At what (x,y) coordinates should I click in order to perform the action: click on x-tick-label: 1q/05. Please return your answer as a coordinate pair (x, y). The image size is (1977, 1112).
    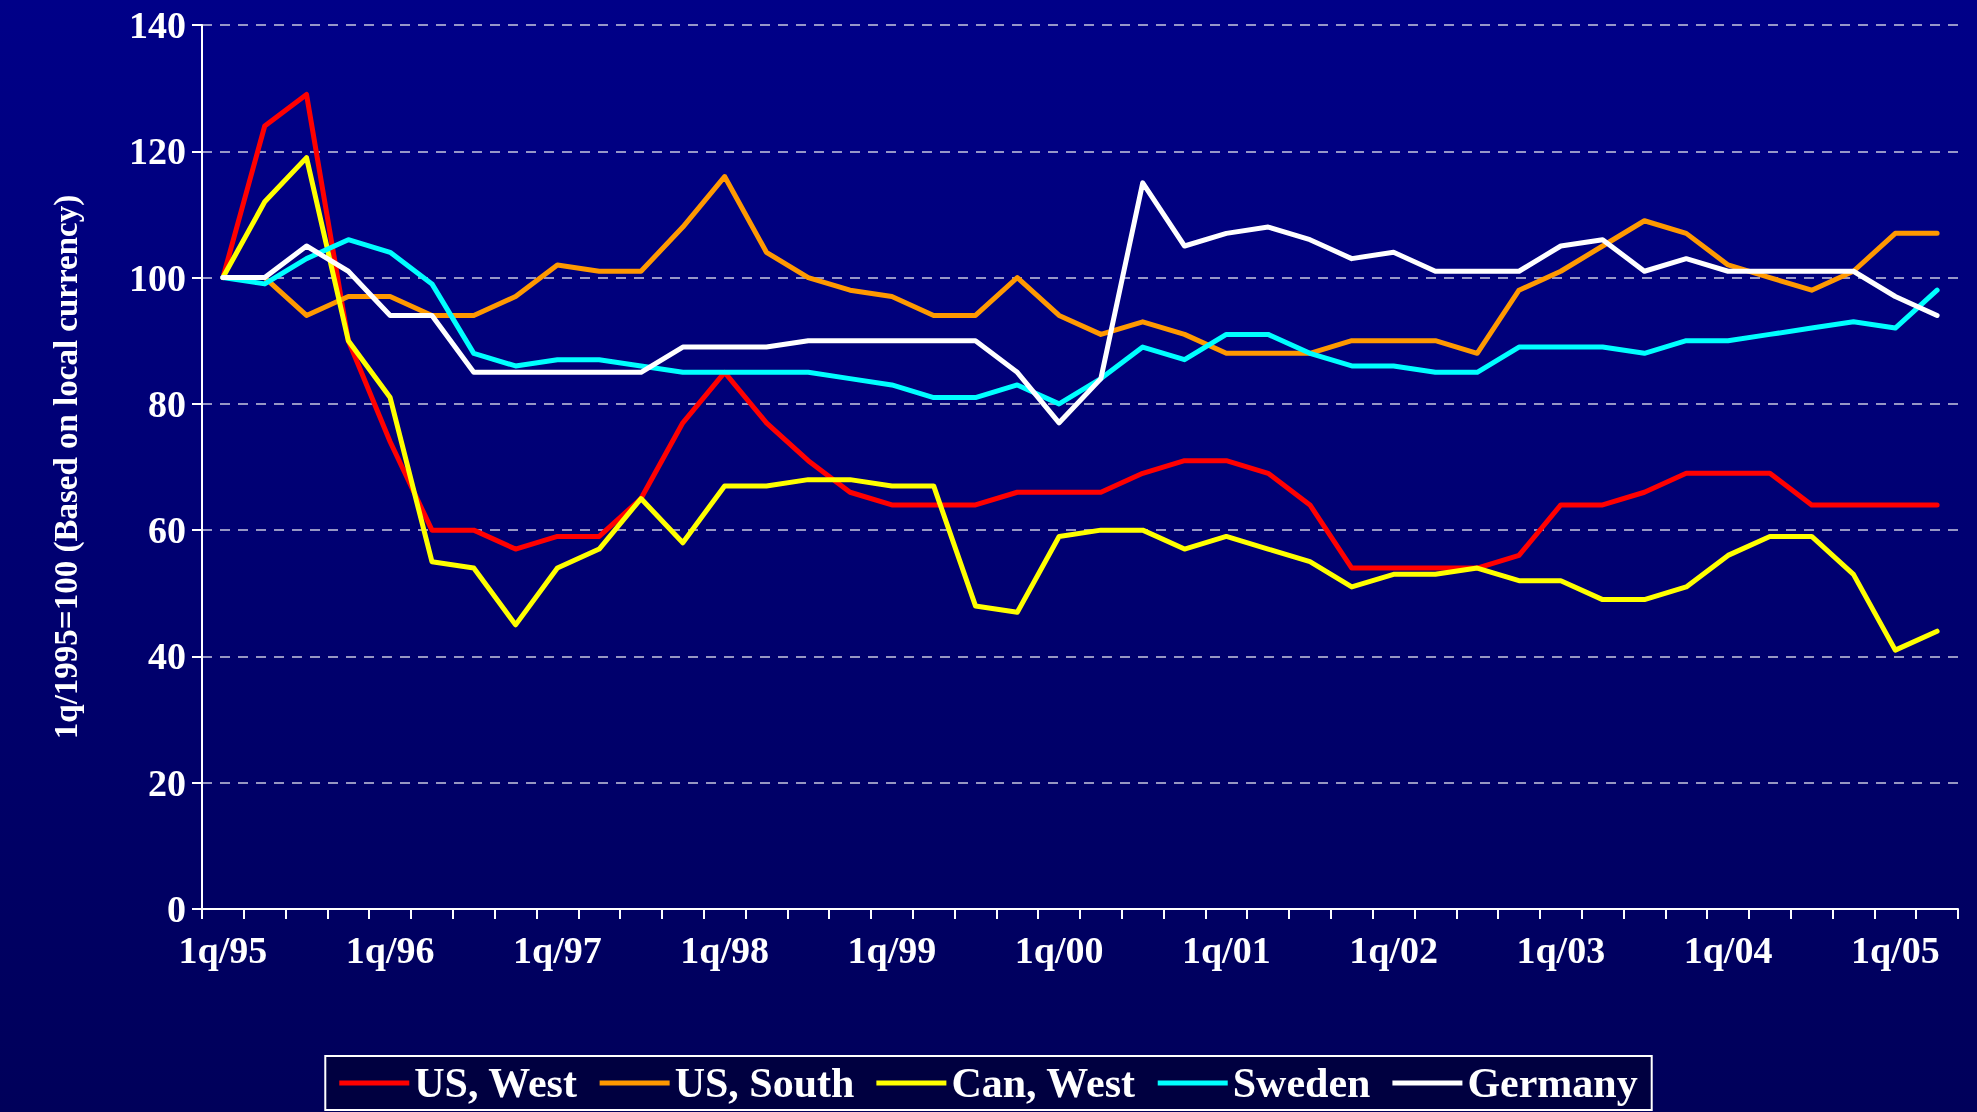
    Looking at the image, I should click on (1895, 950).